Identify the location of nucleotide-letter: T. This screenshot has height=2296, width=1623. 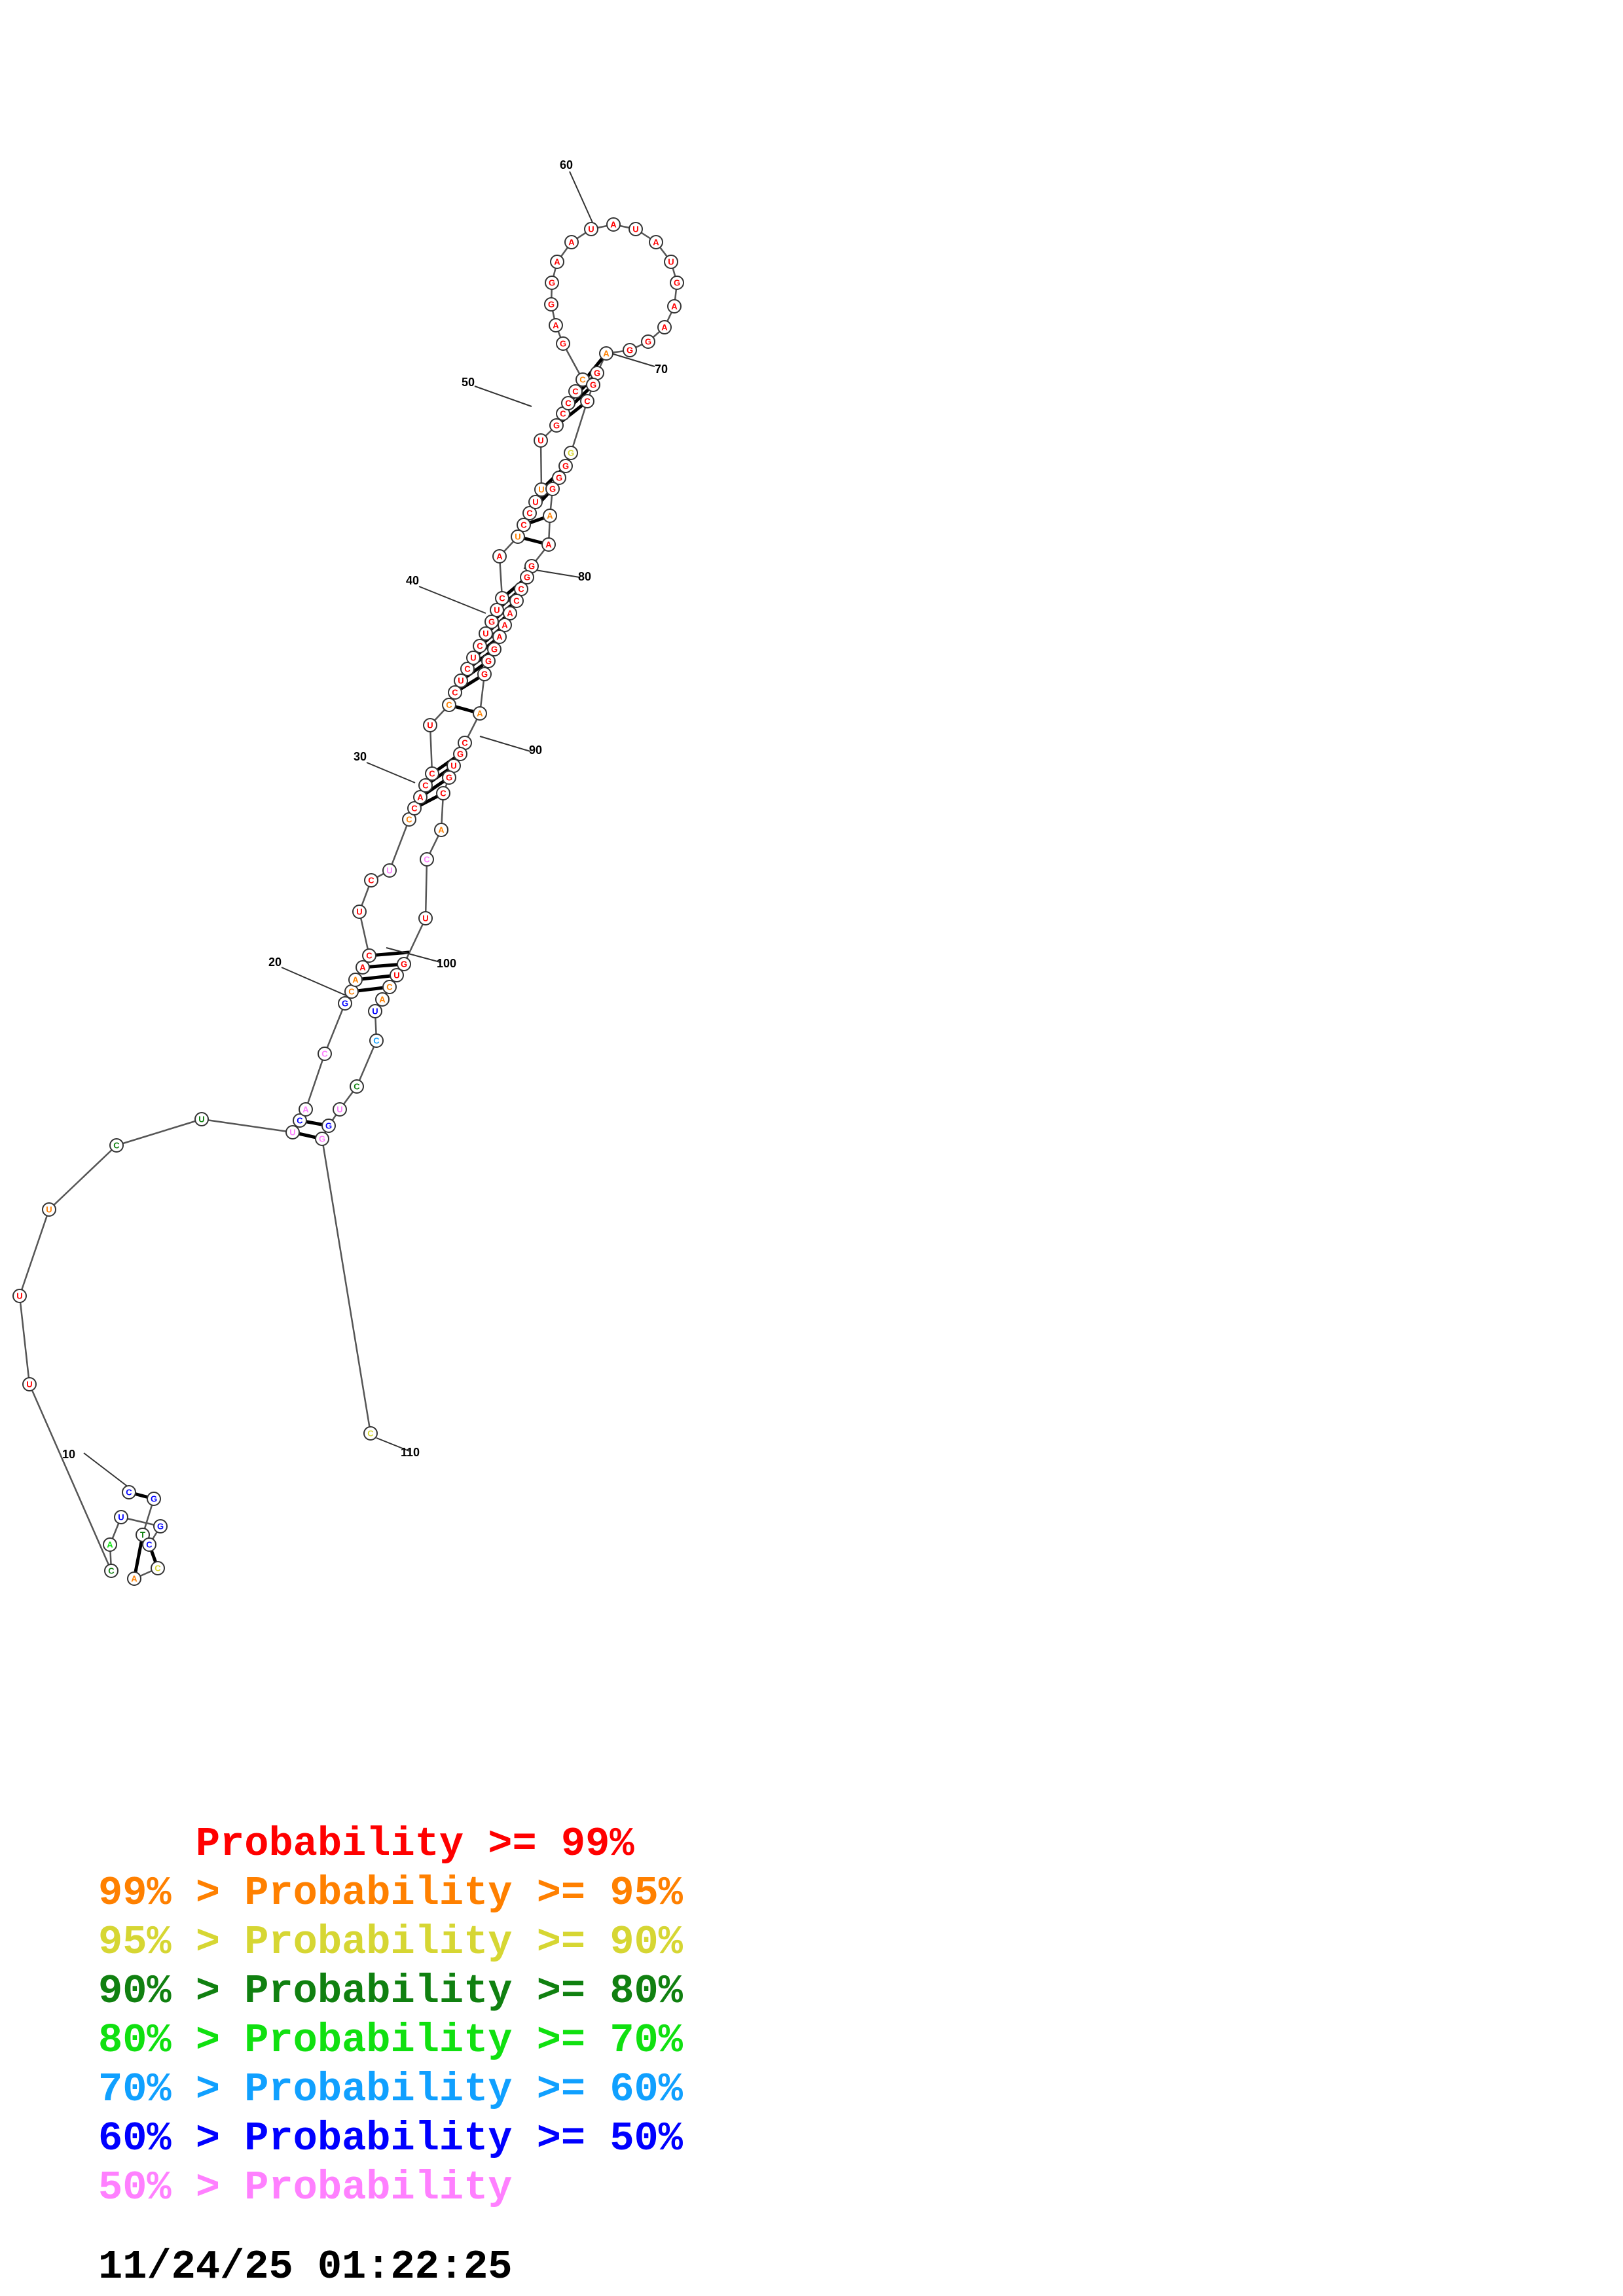
(142, 1535).